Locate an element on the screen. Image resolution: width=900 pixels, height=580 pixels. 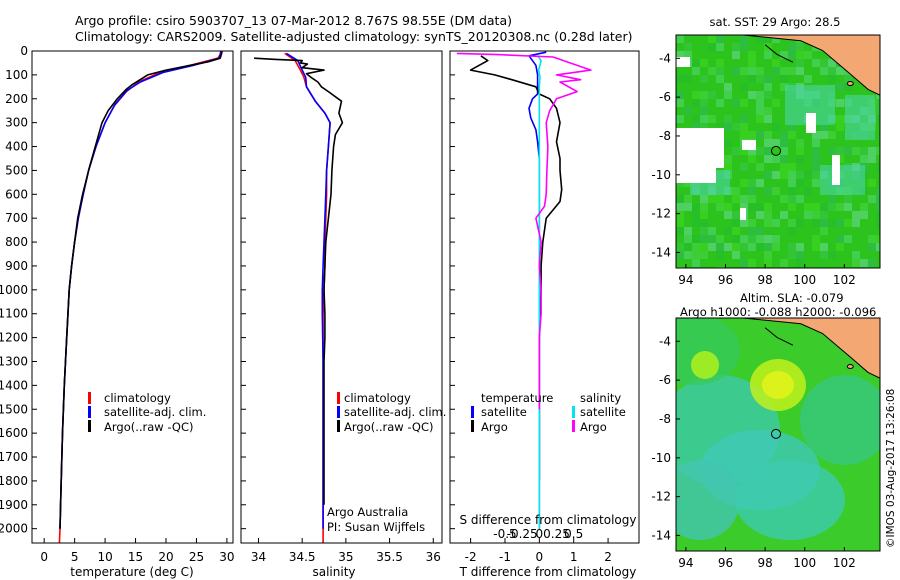
x-top-tick-label: 0.25 is located at coordinates (556, 534).